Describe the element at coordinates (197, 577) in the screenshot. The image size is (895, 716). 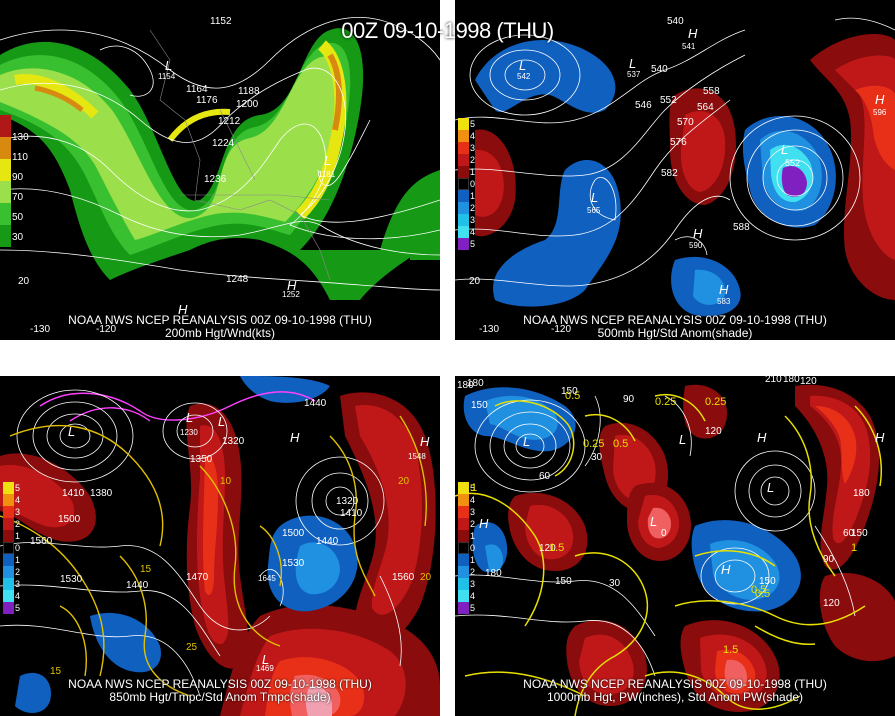
I see `contour-label: 1470` at that location.